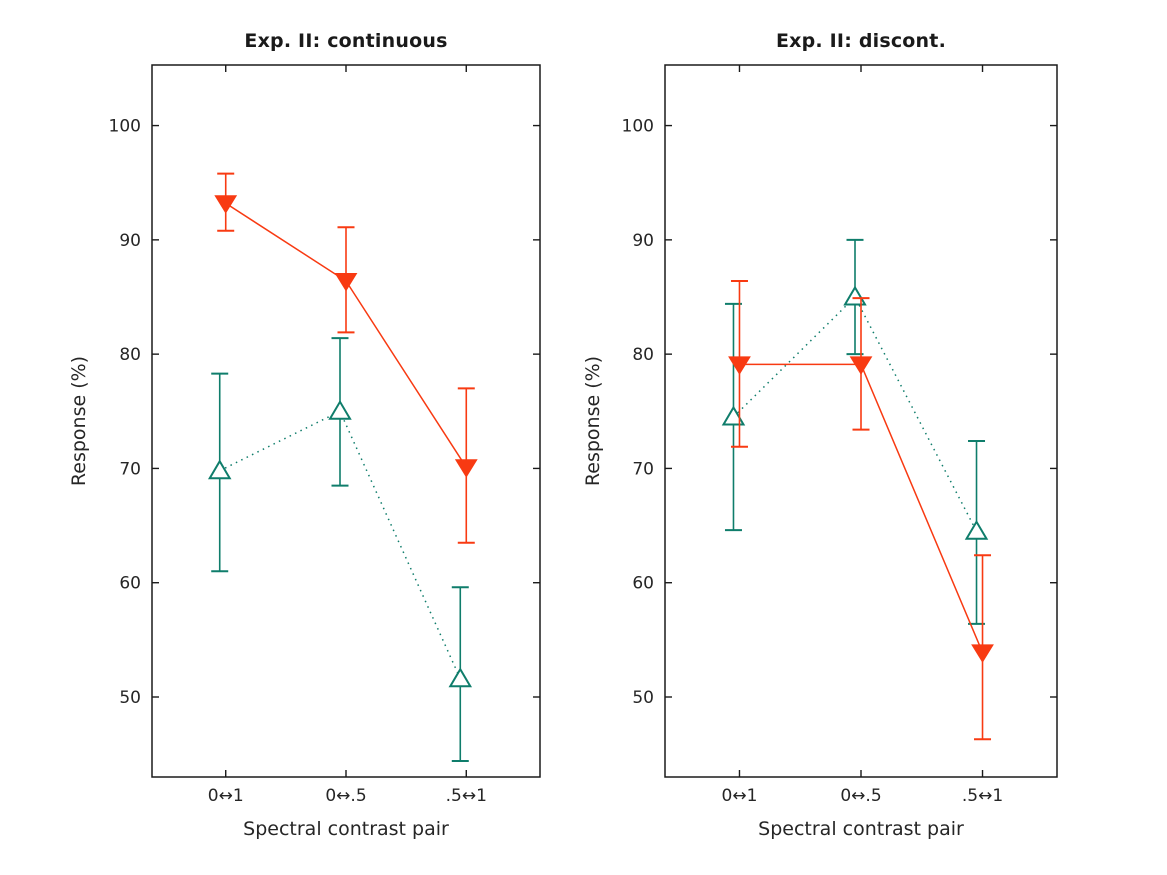  I want to click on right-x-axis-label: Spectral contrast pair, so click(861, 829).